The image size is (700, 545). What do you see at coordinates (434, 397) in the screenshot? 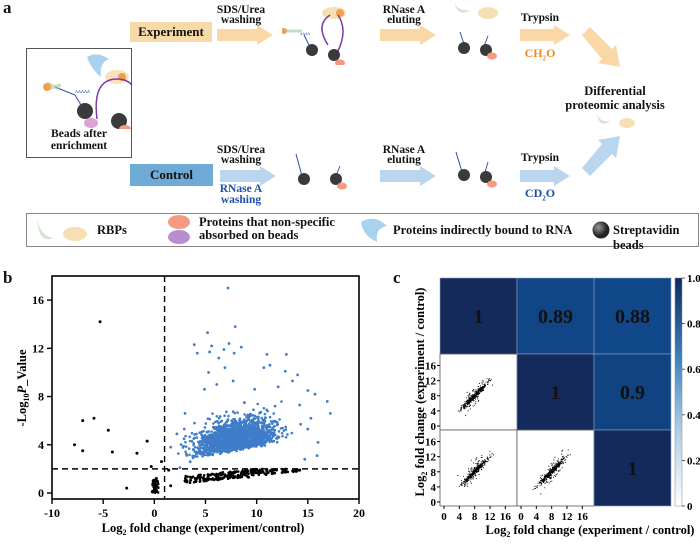
I see `y-tick-label: 8` at bounding box center [434, 397].